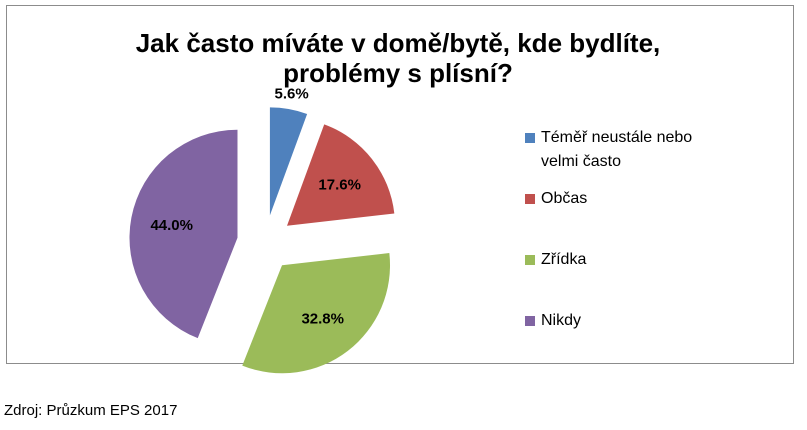 The height and width of the screenshot is (430, 807). I want to click on source-note: Zdroj: Průzkum EPS 2017, so click(91, 410).